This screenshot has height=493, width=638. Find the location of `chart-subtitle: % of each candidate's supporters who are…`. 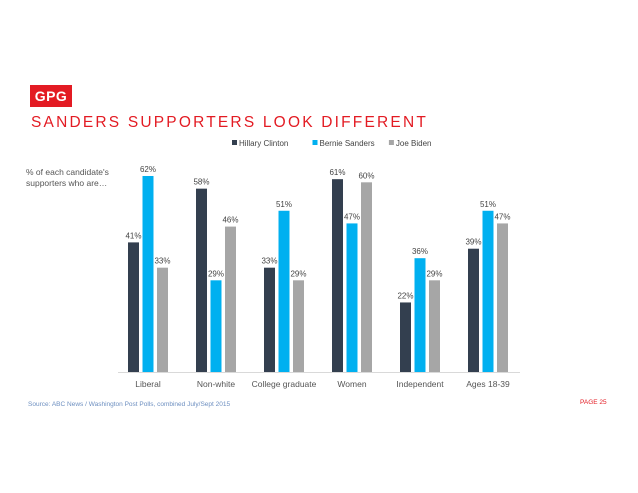

chart-subtitle: % of each candidate's supporters who are… is located at coordinates (67, 177).